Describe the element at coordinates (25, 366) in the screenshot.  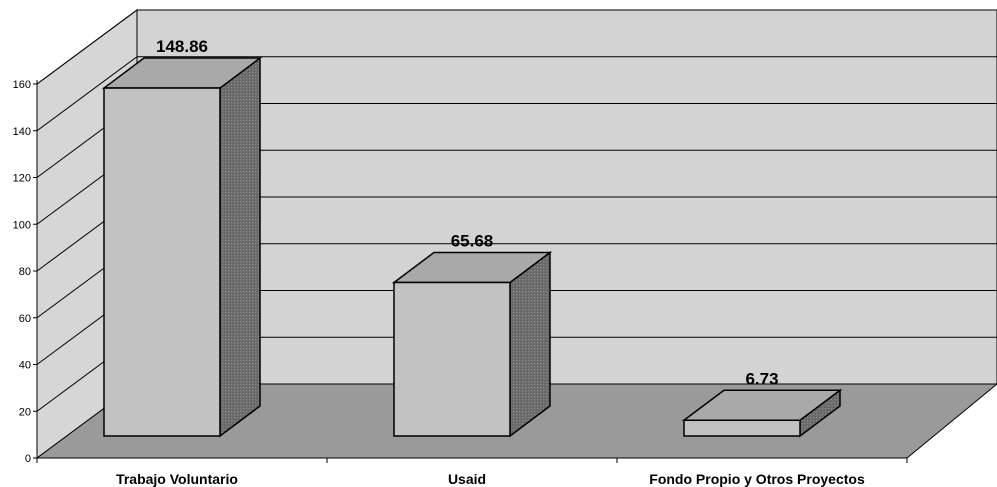
I see `y-tick-label: 40` at that location.